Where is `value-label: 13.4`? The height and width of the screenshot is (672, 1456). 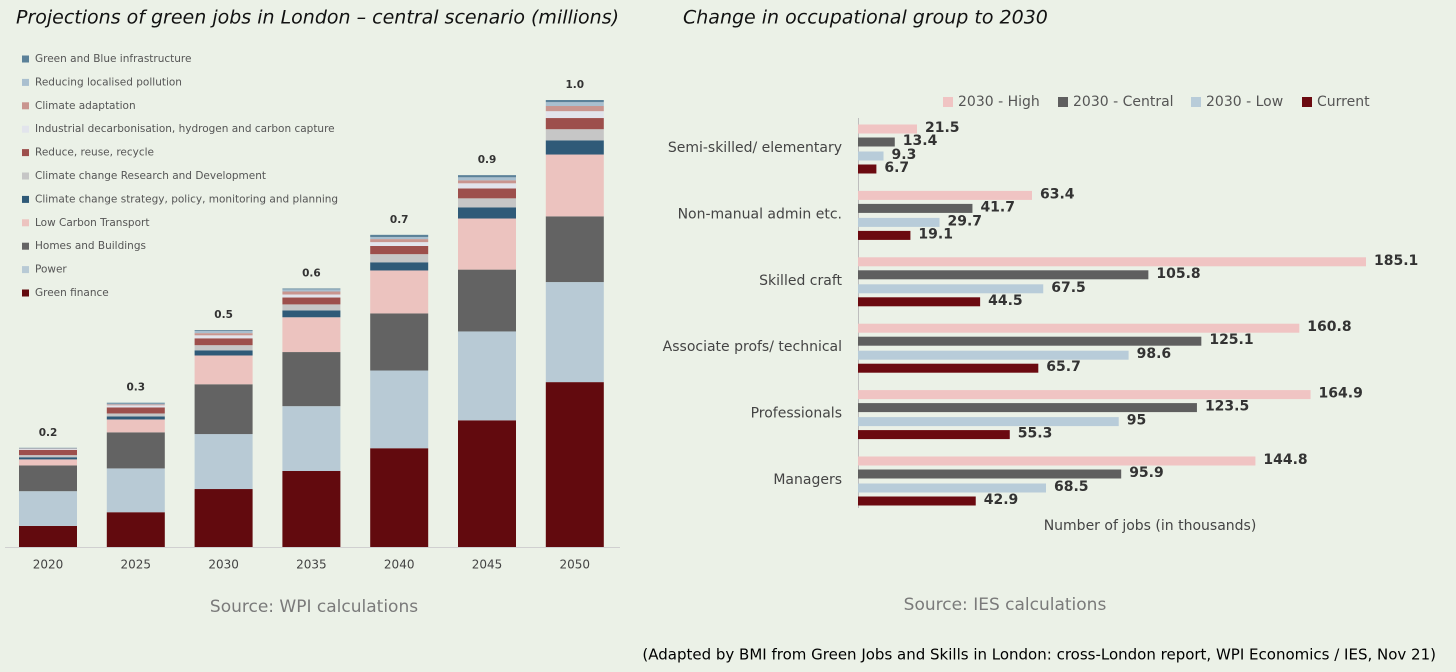 value-label: 13.4 is located at coordinates (920, 141).